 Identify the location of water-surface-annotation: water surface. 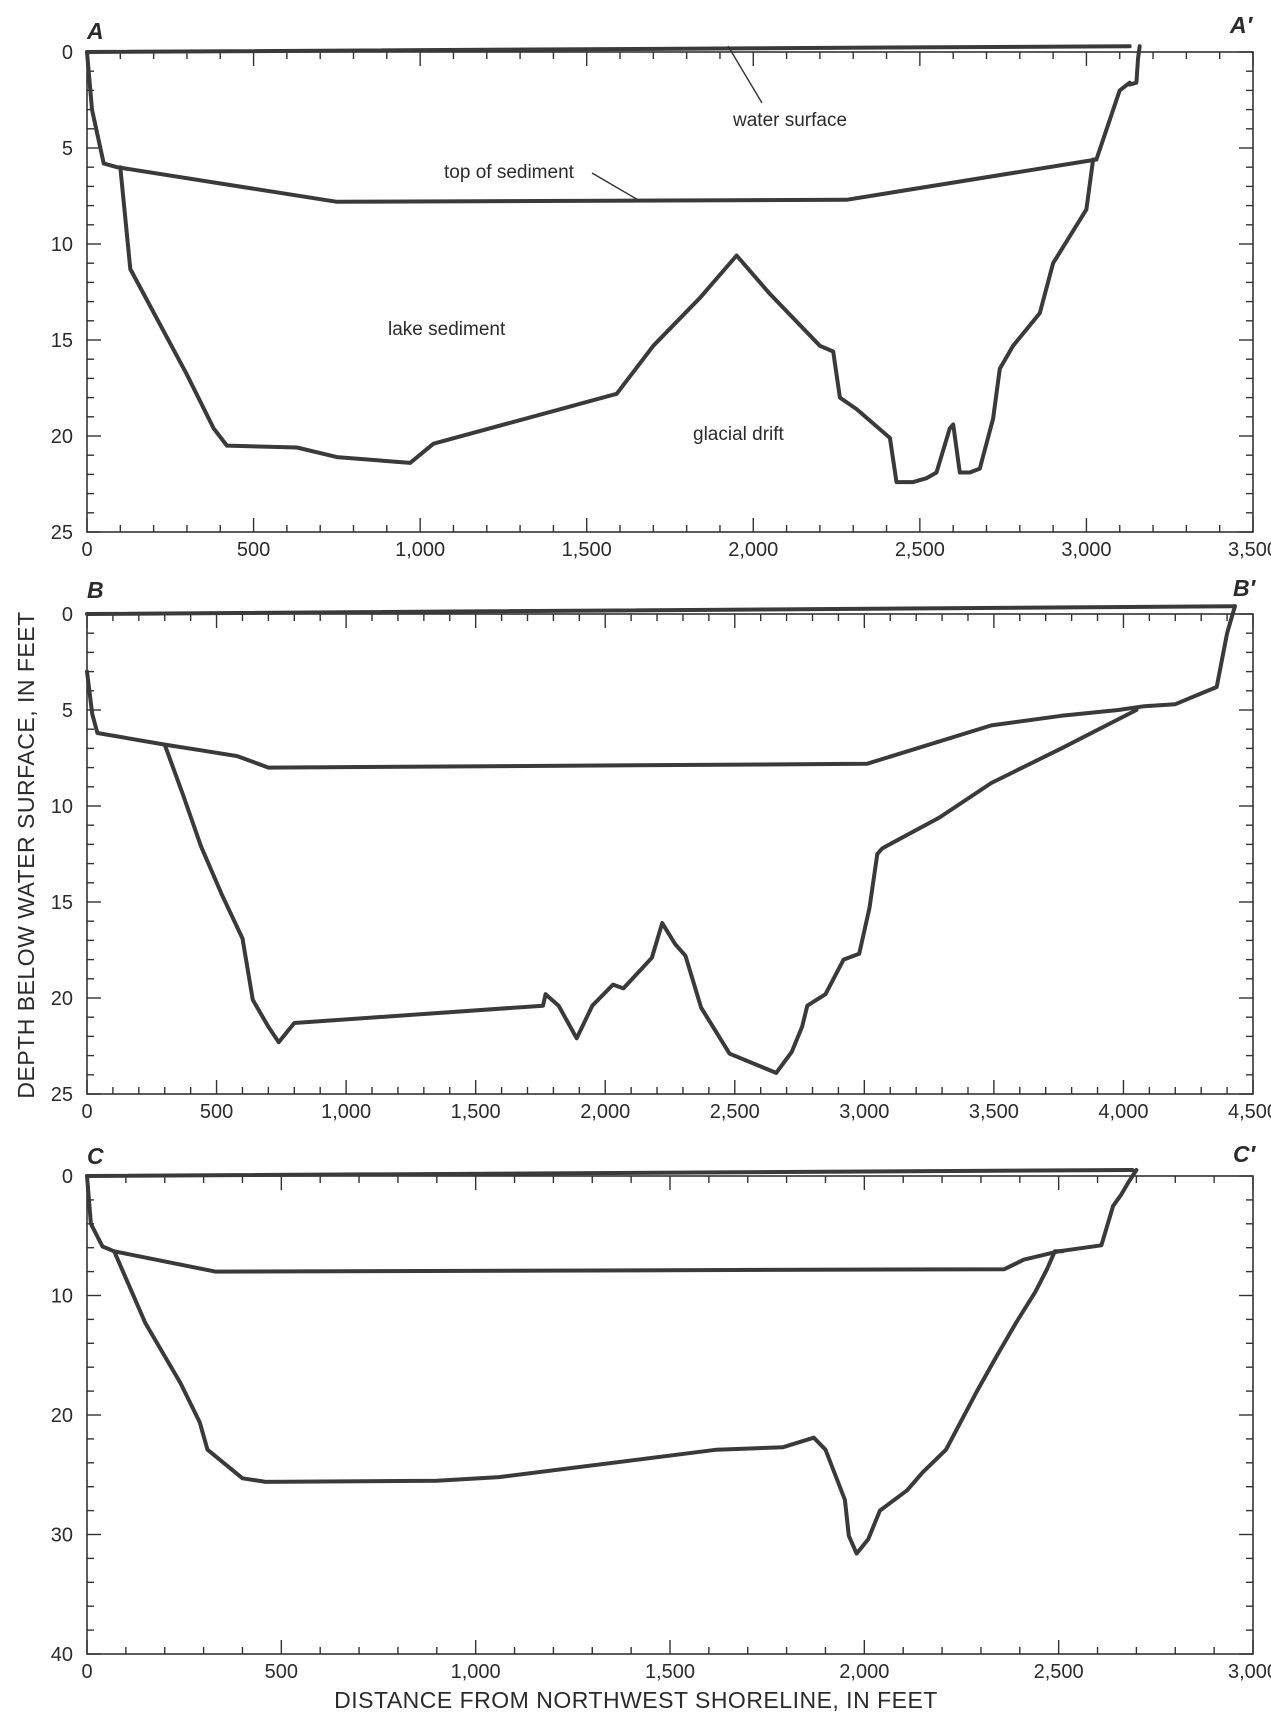
(789, 120).